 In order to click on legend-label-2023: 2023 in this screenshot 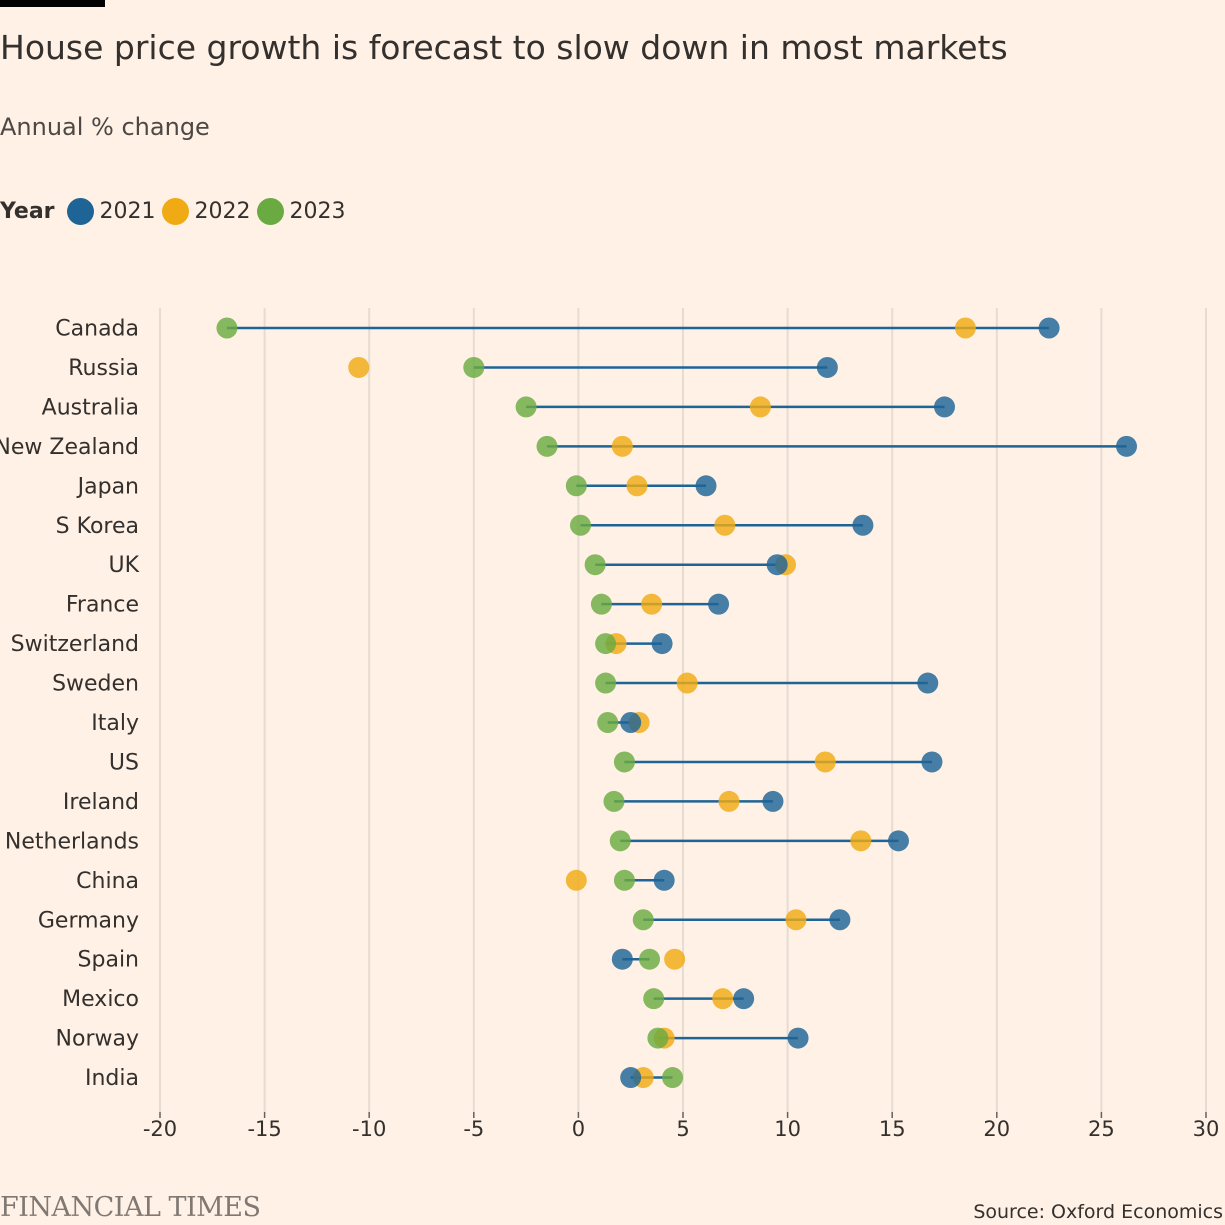, I will do `click(317, 211)`.